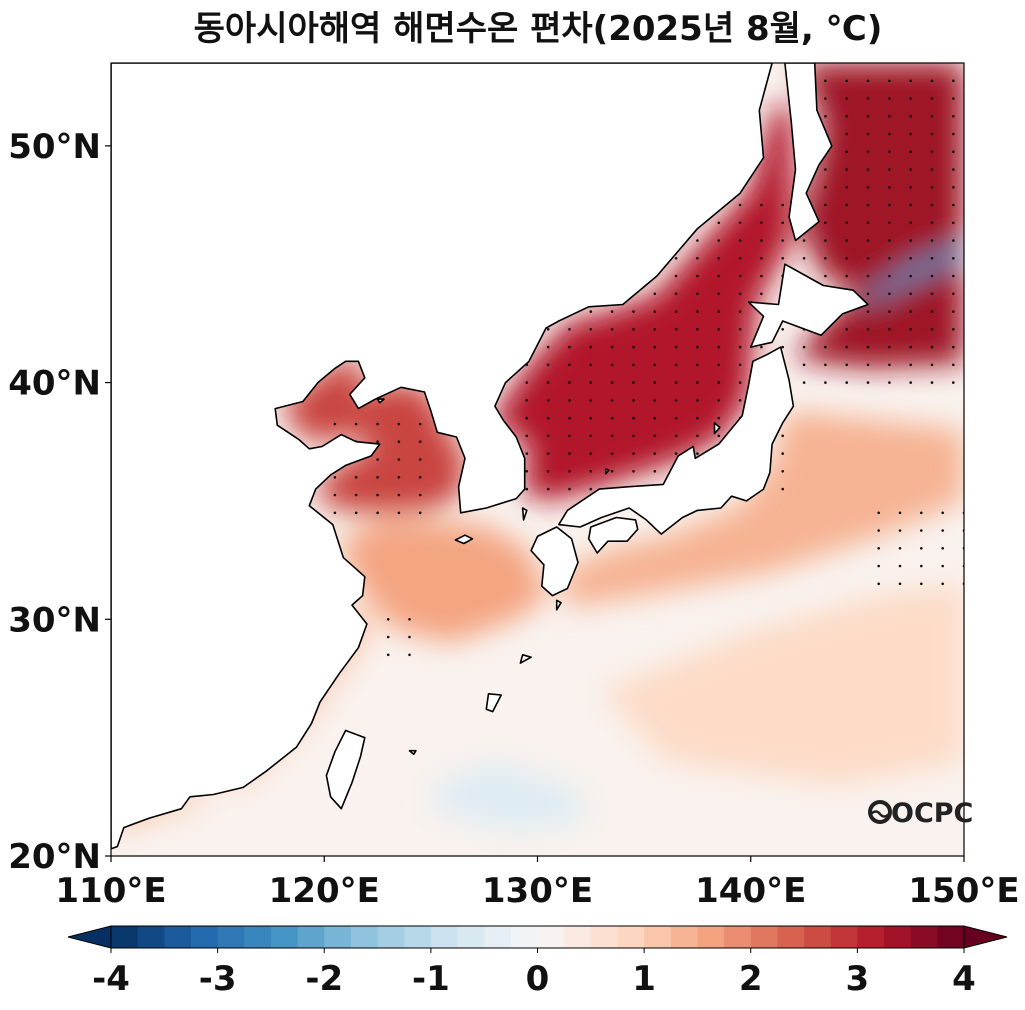 This screenshot has height=1010, width=1025. What do you see at coordinates (750, 891) in the screenshot?
I see `lon-tick-label: 140°E` at bounding box center [750, 891].